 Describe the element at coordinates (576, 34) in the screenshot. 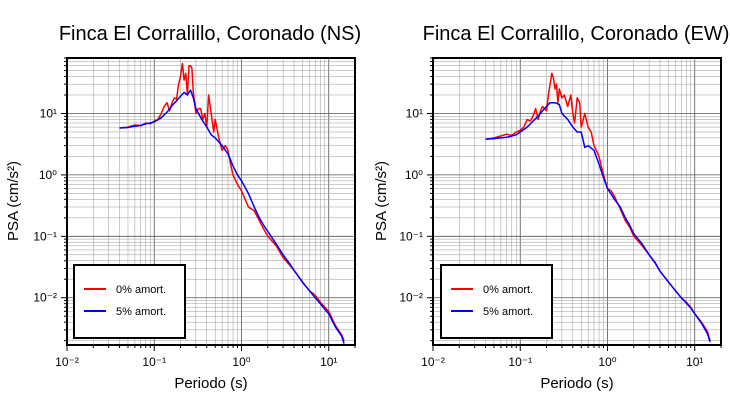

I see `chart-title: Finca El Corralillo, Coronado (EW)` at that location.